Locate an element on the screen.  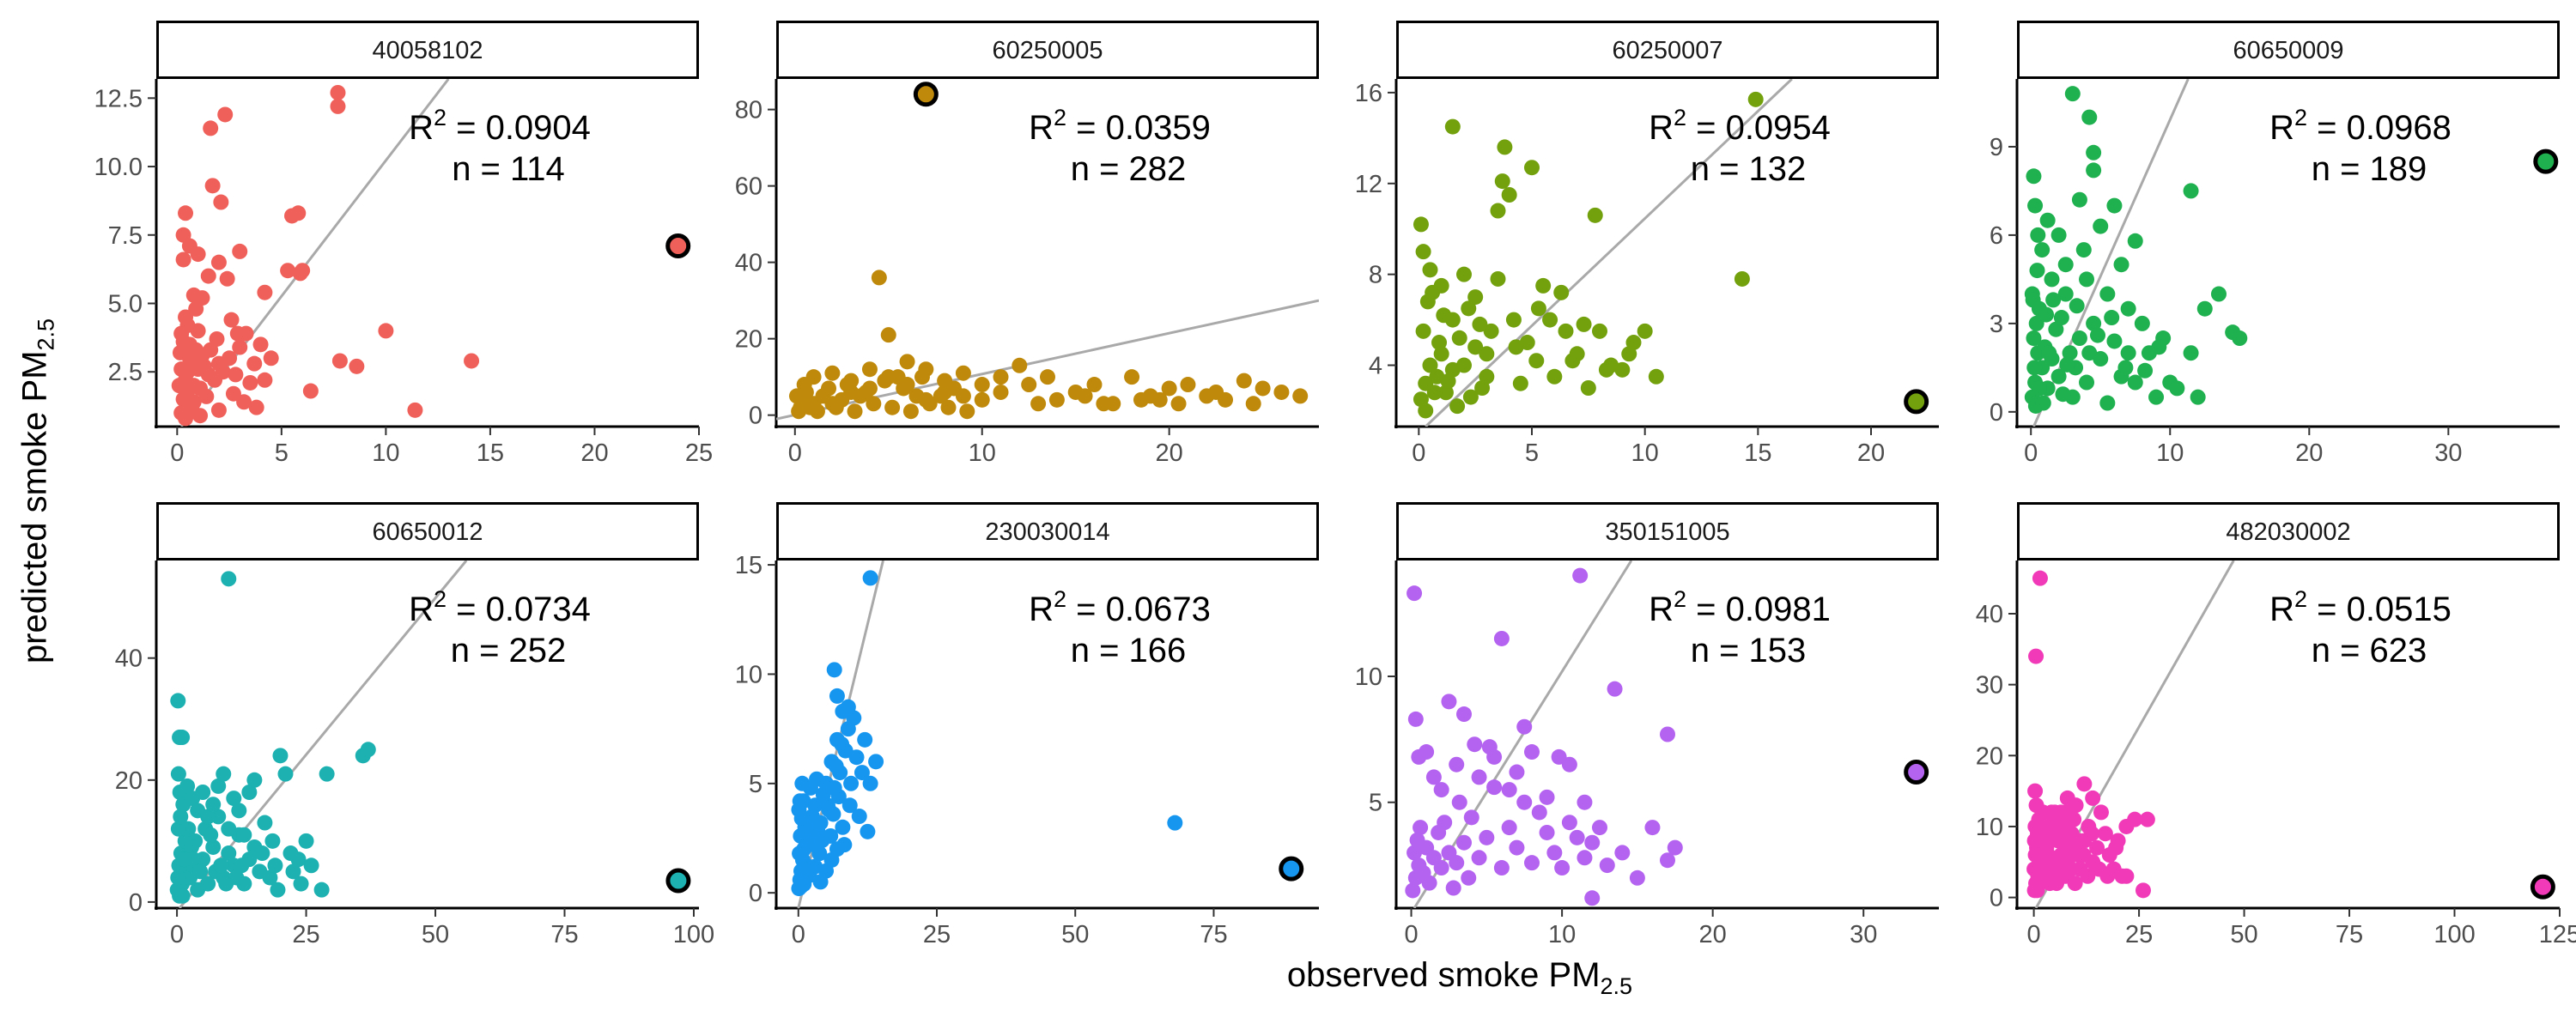
r-squared-label: R2 = 0.0359 is located at coordinates (1120, 126).